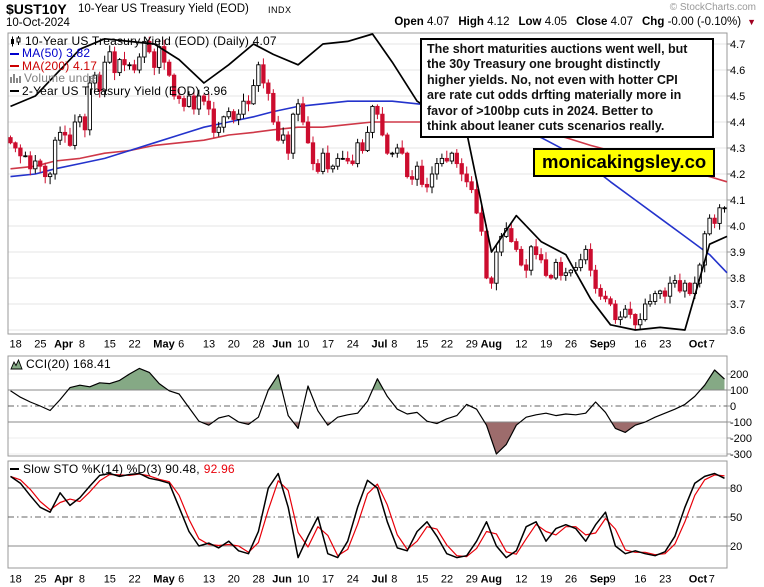 This screenshot has height=587, width=764. What do you see at coordinates (692, 22) in the screenshot?
I see `change-value: Chg -0.00 (-0.10%)` at bounding box center [692, 22].